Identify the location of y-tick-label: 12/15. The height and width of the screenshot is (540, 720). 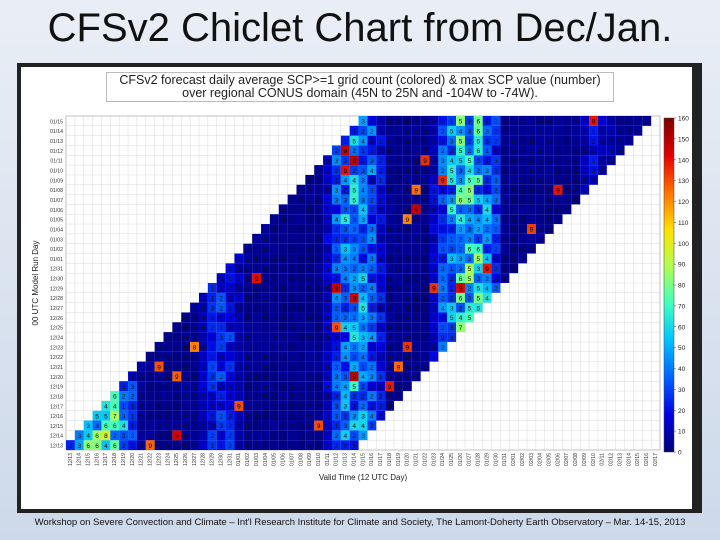
(56, 427).